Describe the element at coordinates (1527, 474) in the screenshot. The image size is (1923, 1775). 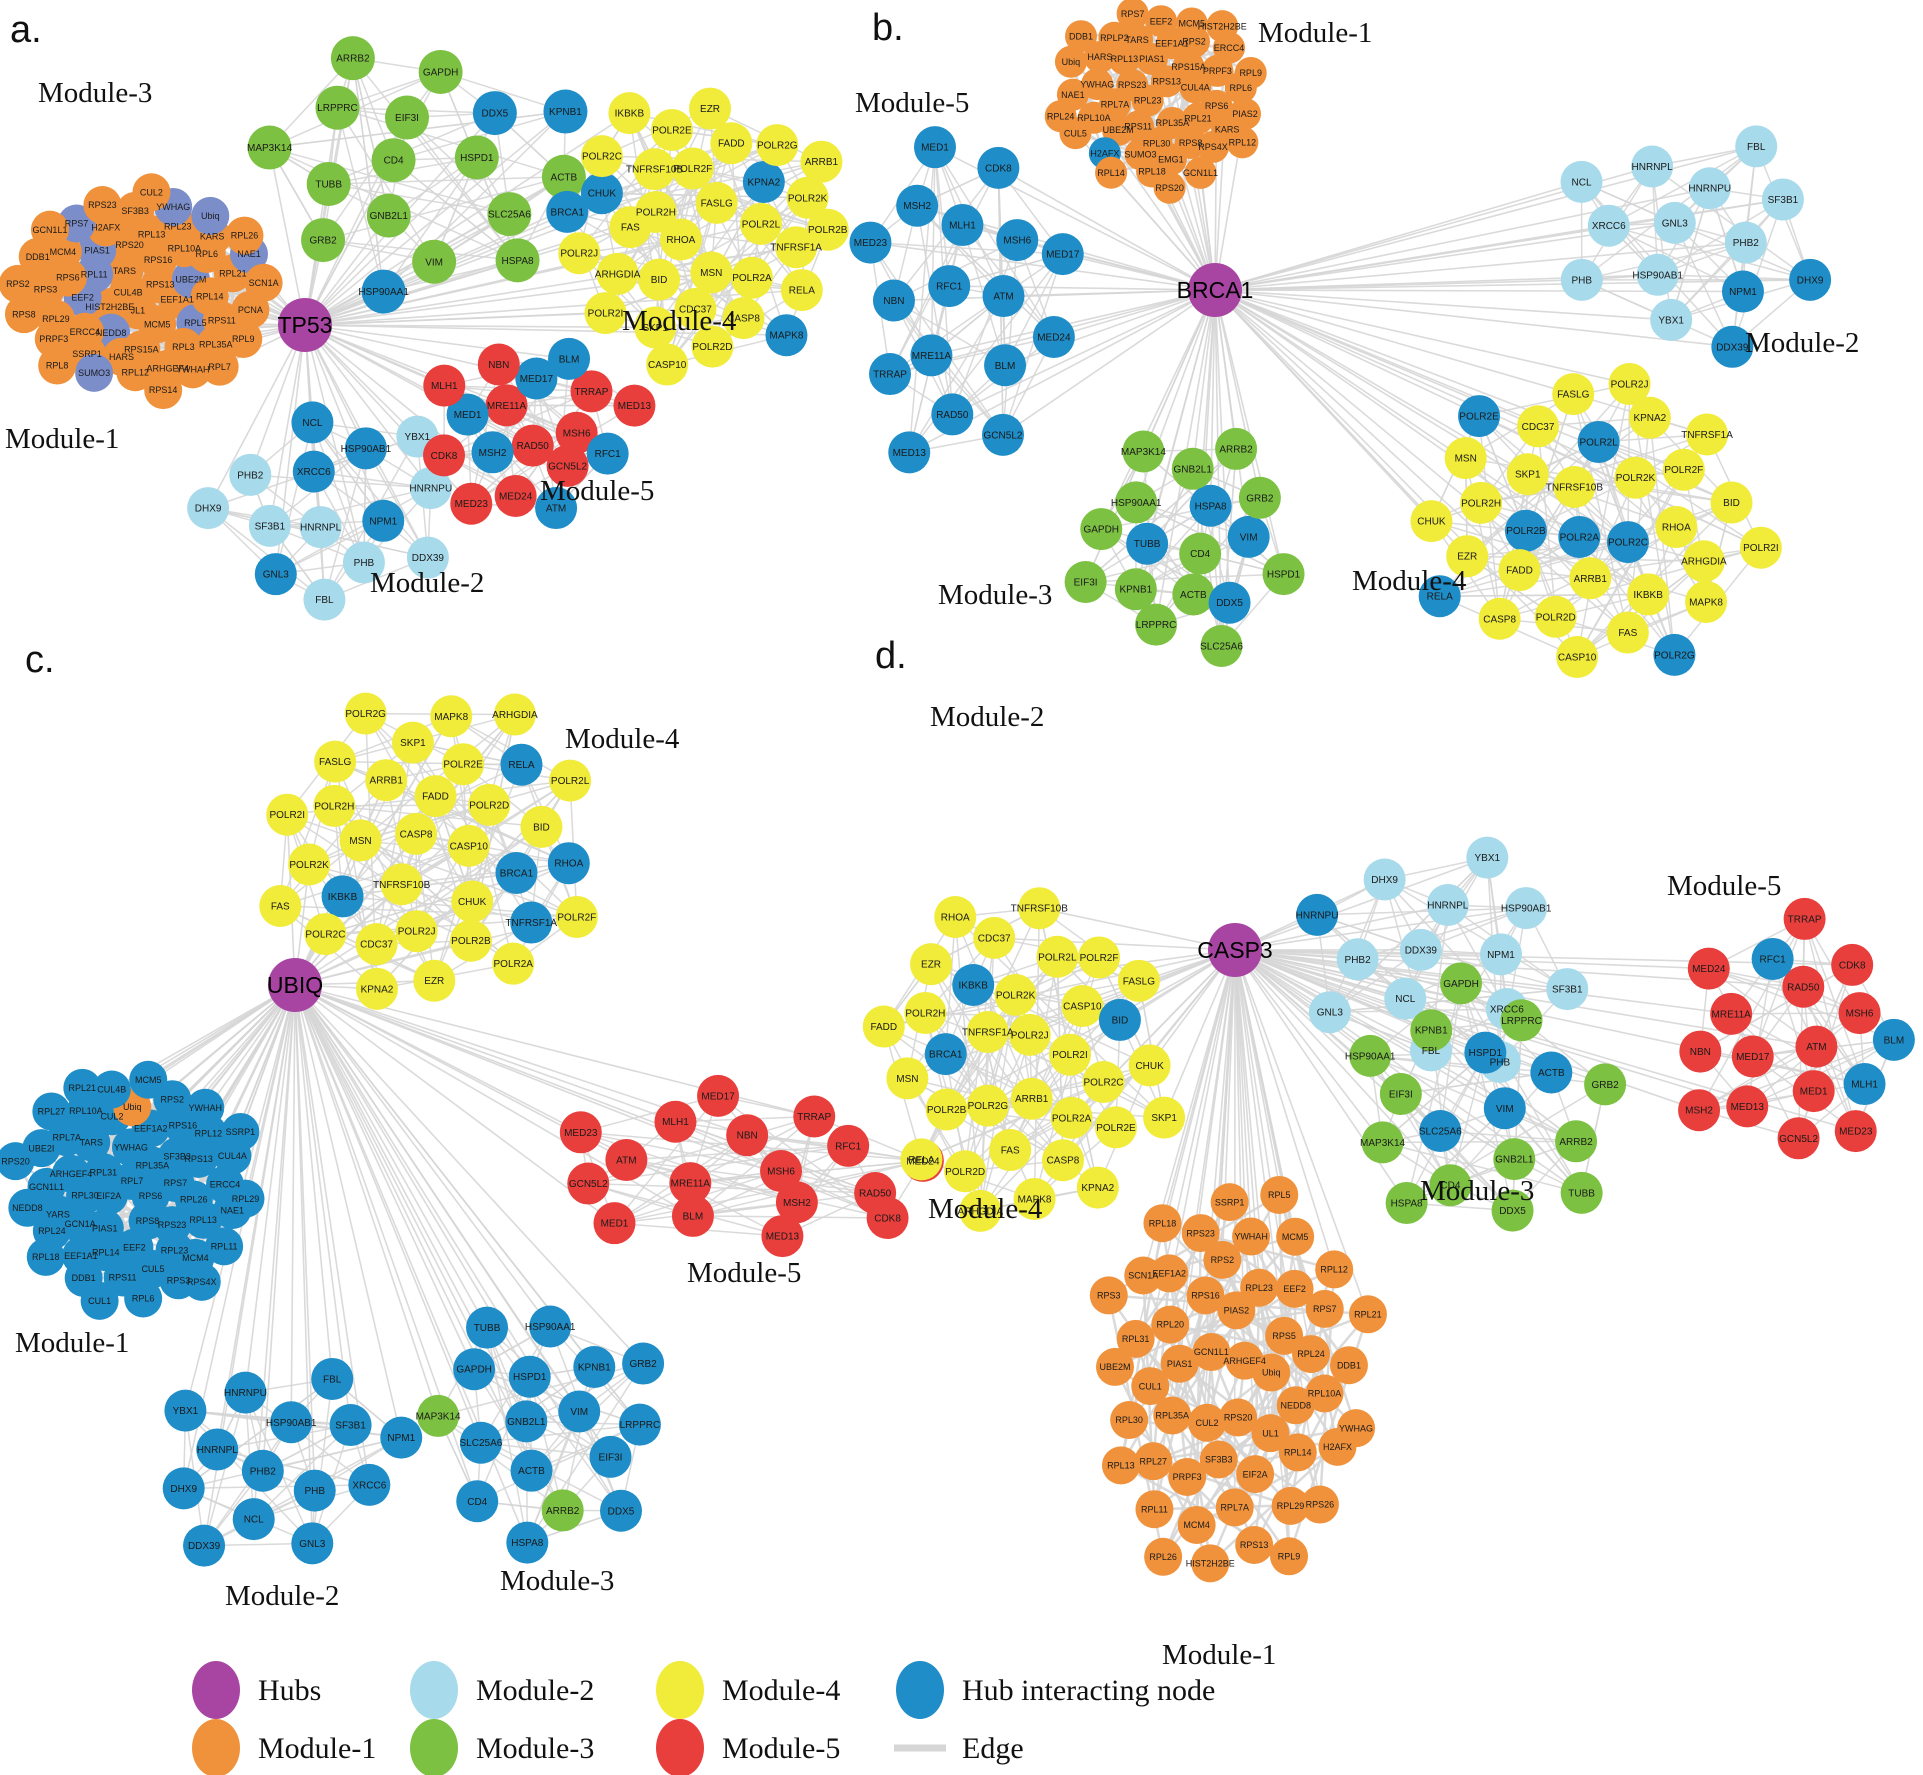
I see `node-SKP1` at that location.